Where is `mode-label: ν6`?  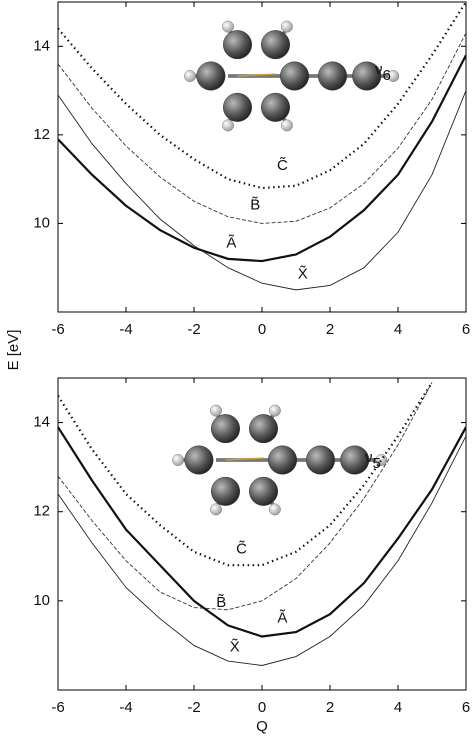 mode-label: ν6 is located at coordinates (383, 72).